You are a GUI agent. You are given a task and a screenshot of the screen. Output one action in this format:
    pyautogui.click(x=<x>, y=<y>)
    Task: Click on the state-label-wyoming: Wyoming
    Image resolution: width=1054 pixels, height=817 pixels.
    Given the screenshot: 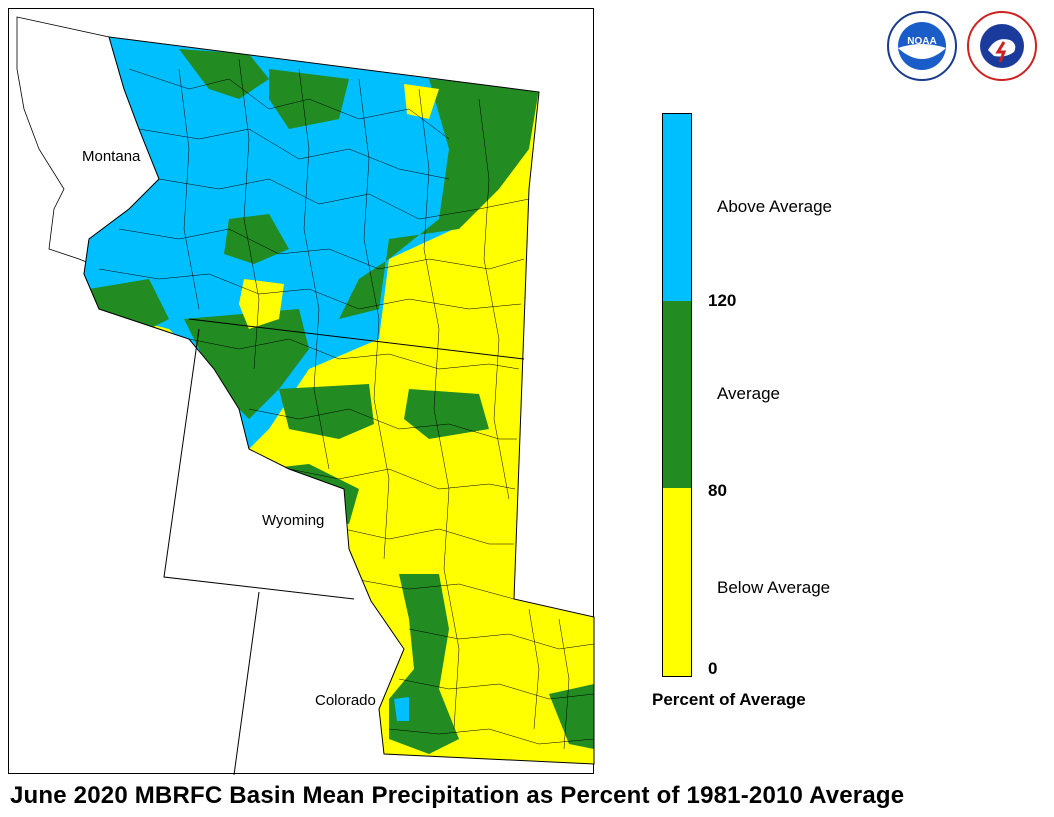 What is the action you would take?
    pyautogui.click(x=293, y=520)
    